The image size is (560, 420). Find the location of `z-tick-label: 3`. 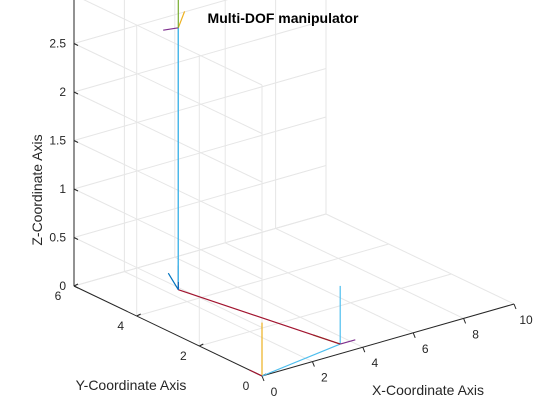

z-tick-label: 3 is located at coordinates (62, 1).